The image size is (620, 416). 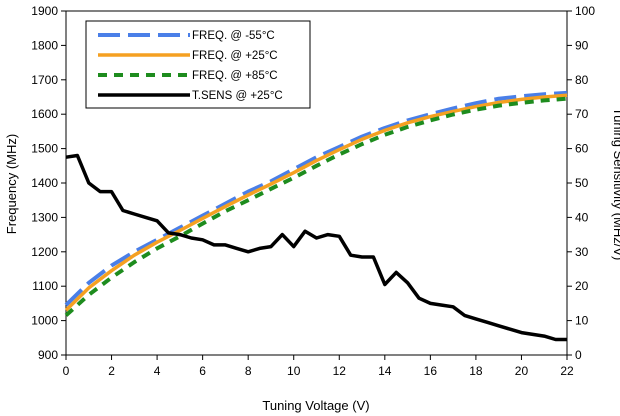 What do you see at coordinates (11, 184) in the screenshot?
I see `y-axis-title: Frequency (MHz)` at bounding box center [11, 184].